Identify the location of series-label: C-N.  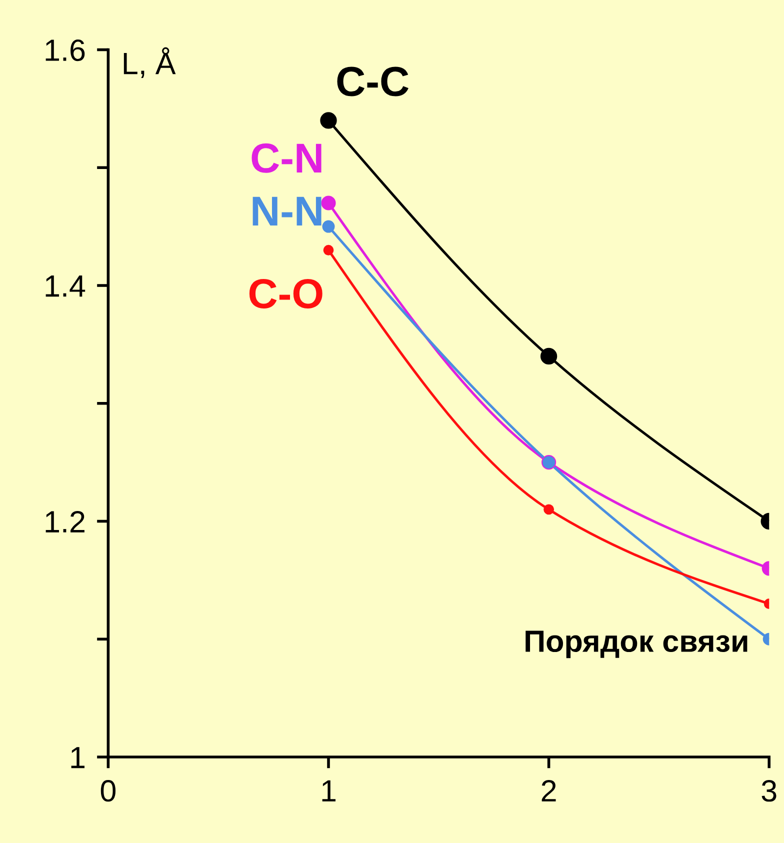
(287, 158).